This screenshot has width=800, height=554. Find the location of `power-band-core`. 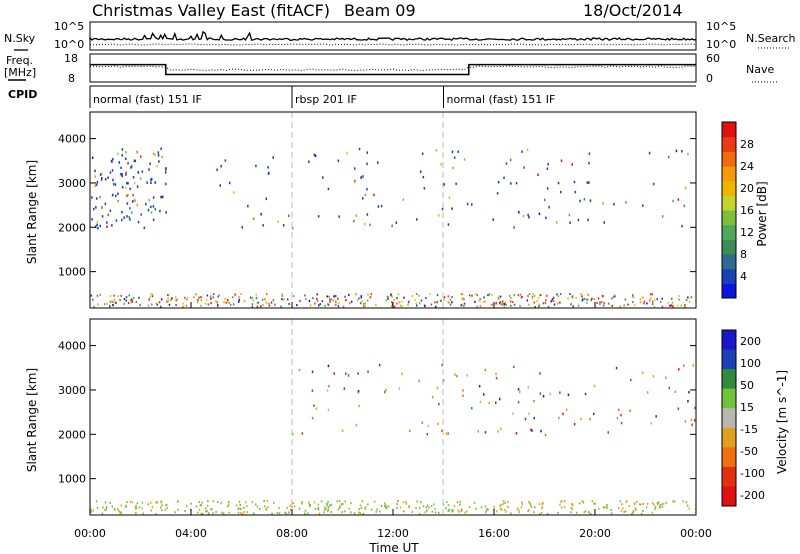

power-band-core is located at coordinates (374, 227).